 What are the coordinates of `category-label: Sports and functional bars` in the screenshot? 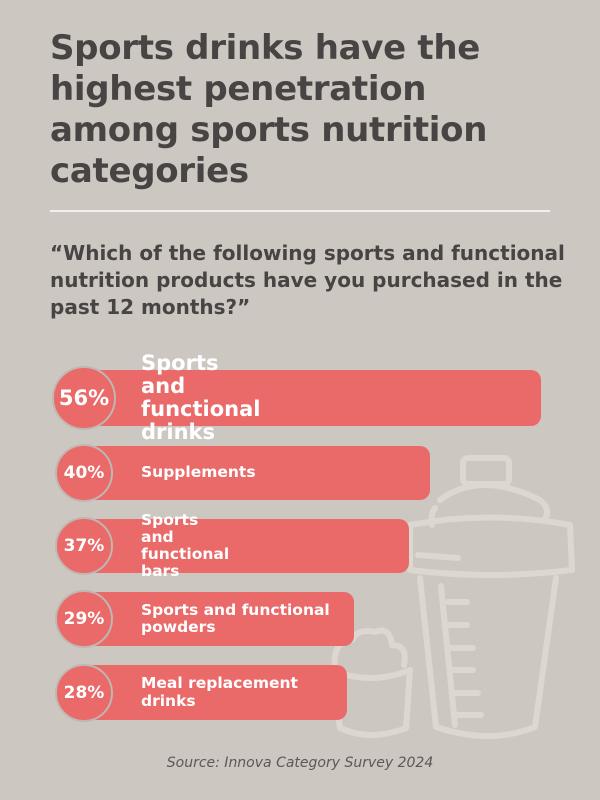 It's located at (185, 545).